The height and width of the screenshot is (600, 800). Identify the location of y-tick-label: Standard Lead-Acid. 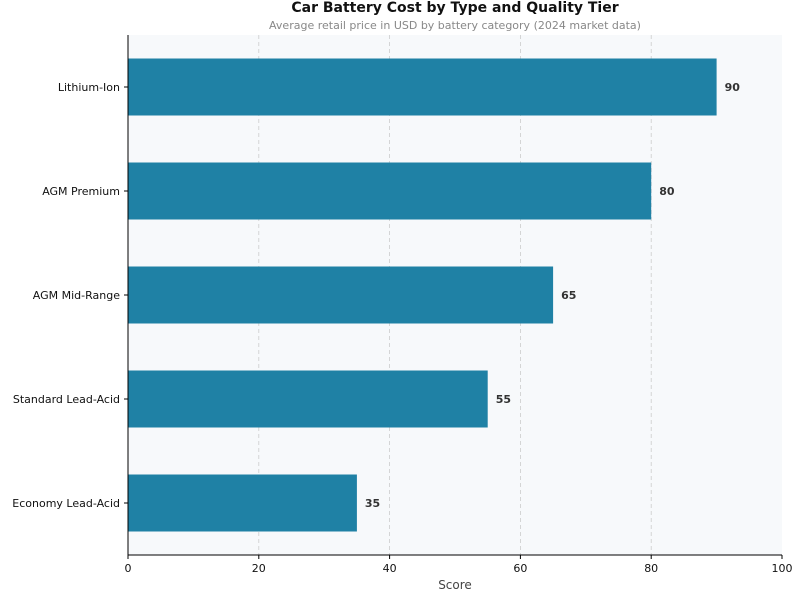
(66, 399).